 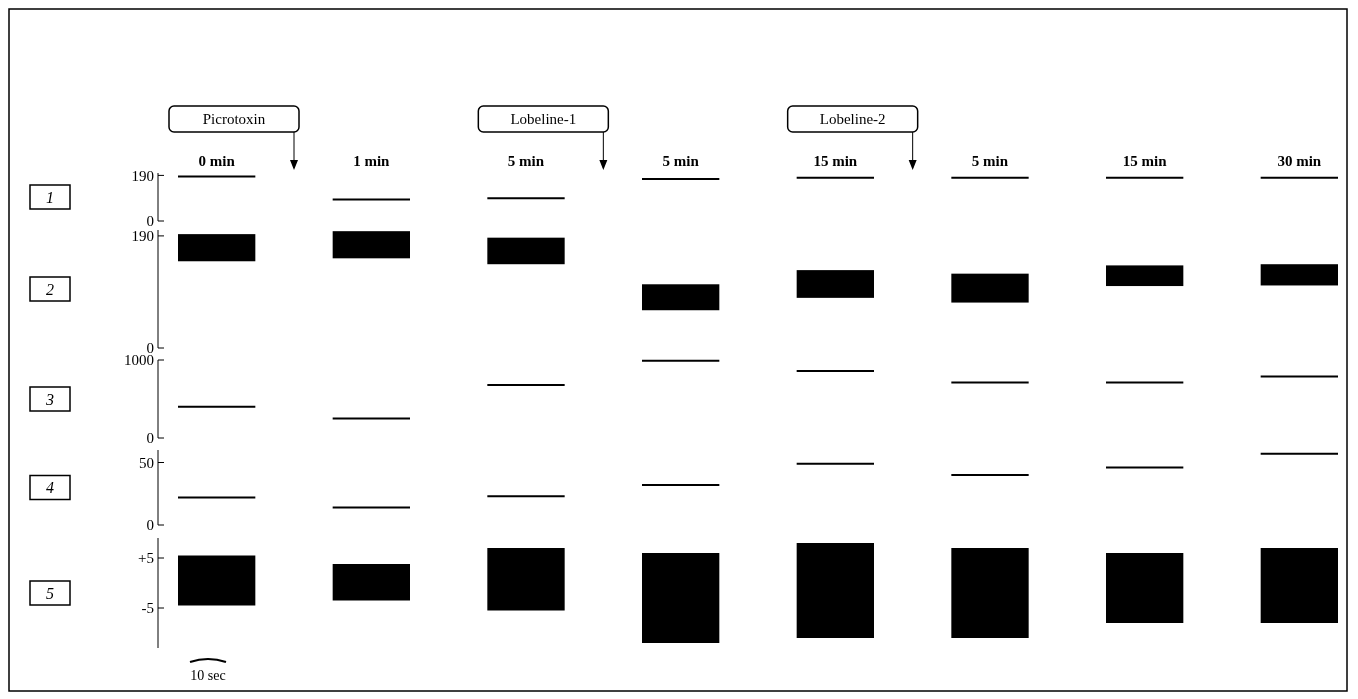 What do you see at coordinates (234, 119) in the screenshot?
I see `text: Picrotoxin` at bounding box center [234, 119].